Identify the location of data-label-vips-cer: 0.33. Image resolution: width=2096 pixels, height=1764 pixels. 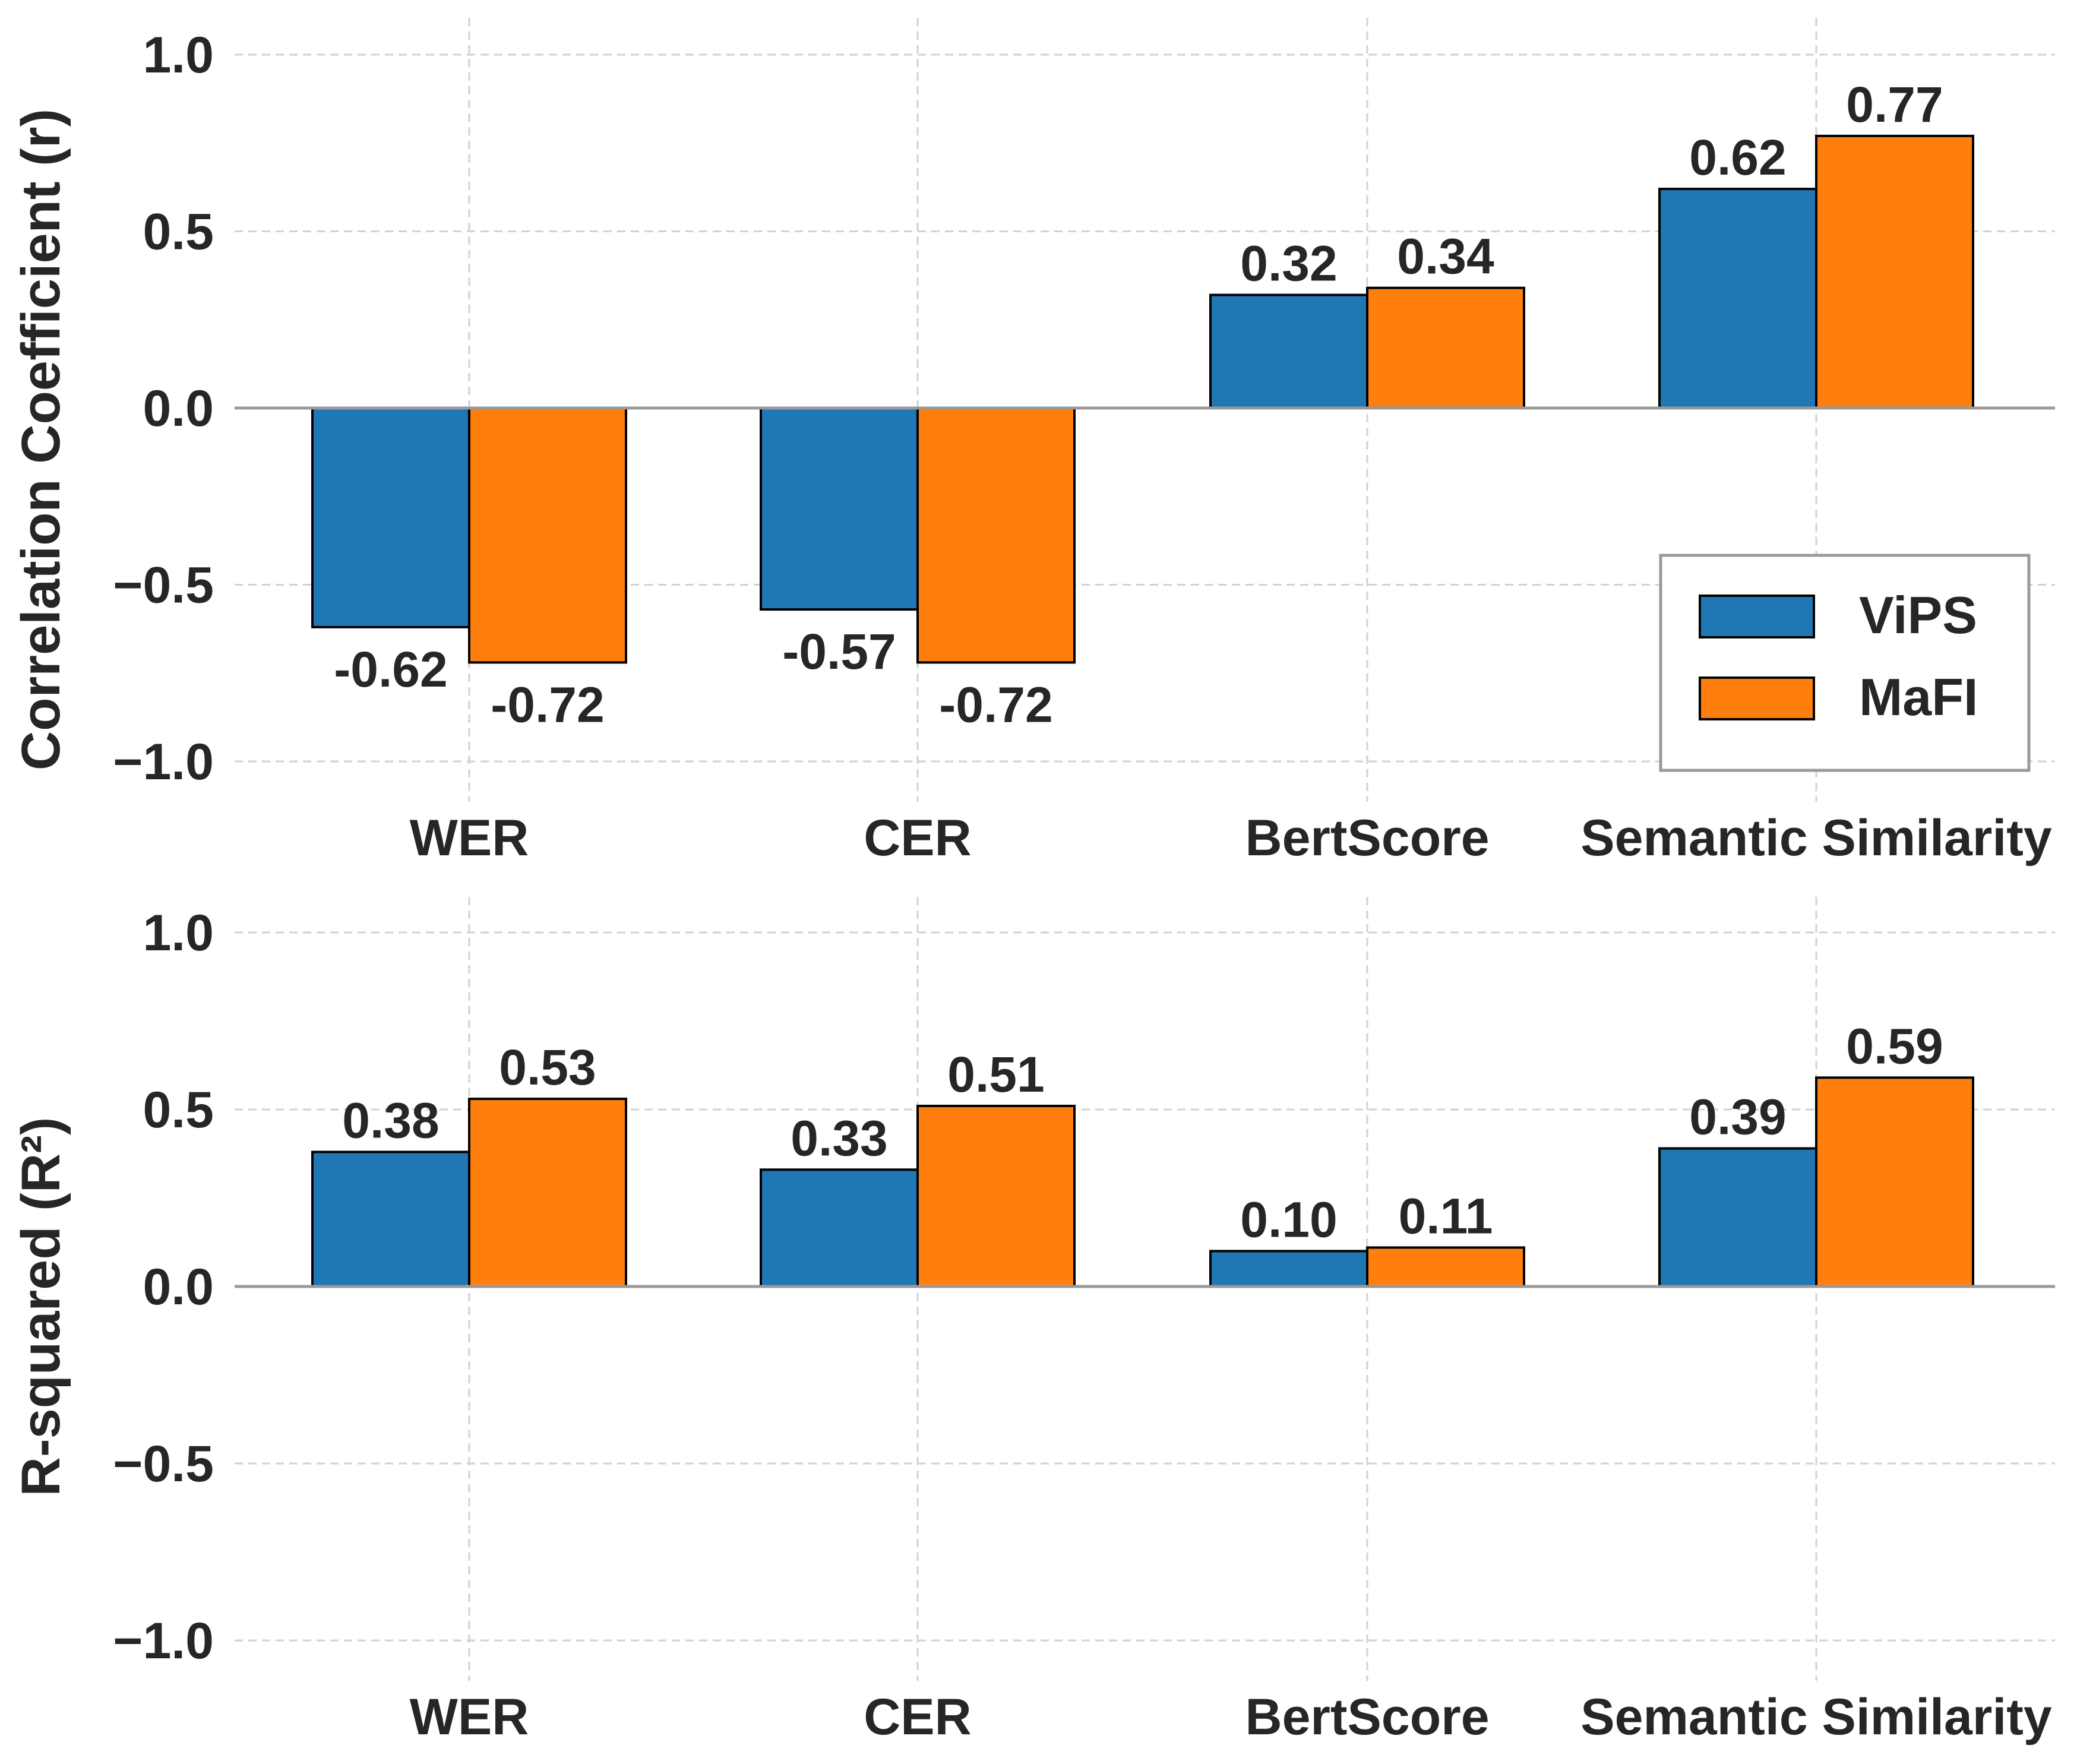
(840, 1138).